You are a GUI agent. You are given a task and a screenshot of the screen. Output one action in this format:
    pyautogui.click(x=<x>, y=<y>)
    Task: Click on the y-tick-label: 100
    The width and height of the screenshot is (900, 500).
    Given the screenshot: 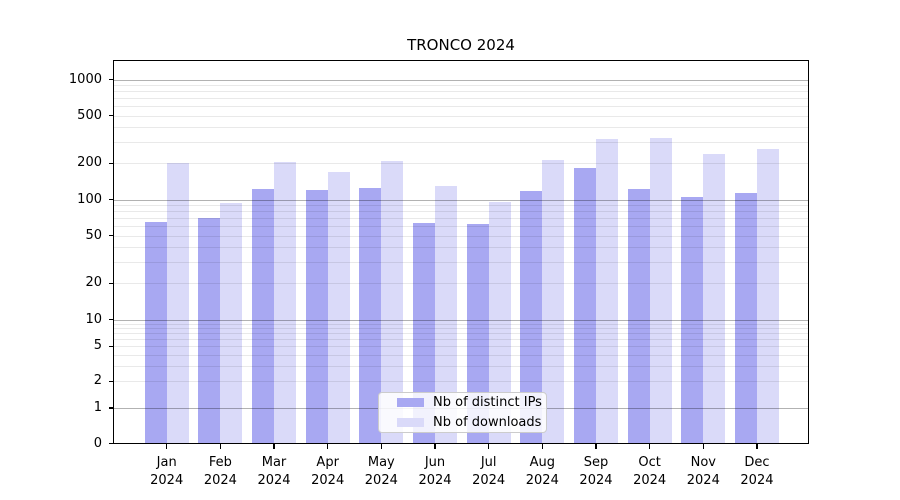 What is the action you would take?
    pyautogui.click(x=89, y=199)
    